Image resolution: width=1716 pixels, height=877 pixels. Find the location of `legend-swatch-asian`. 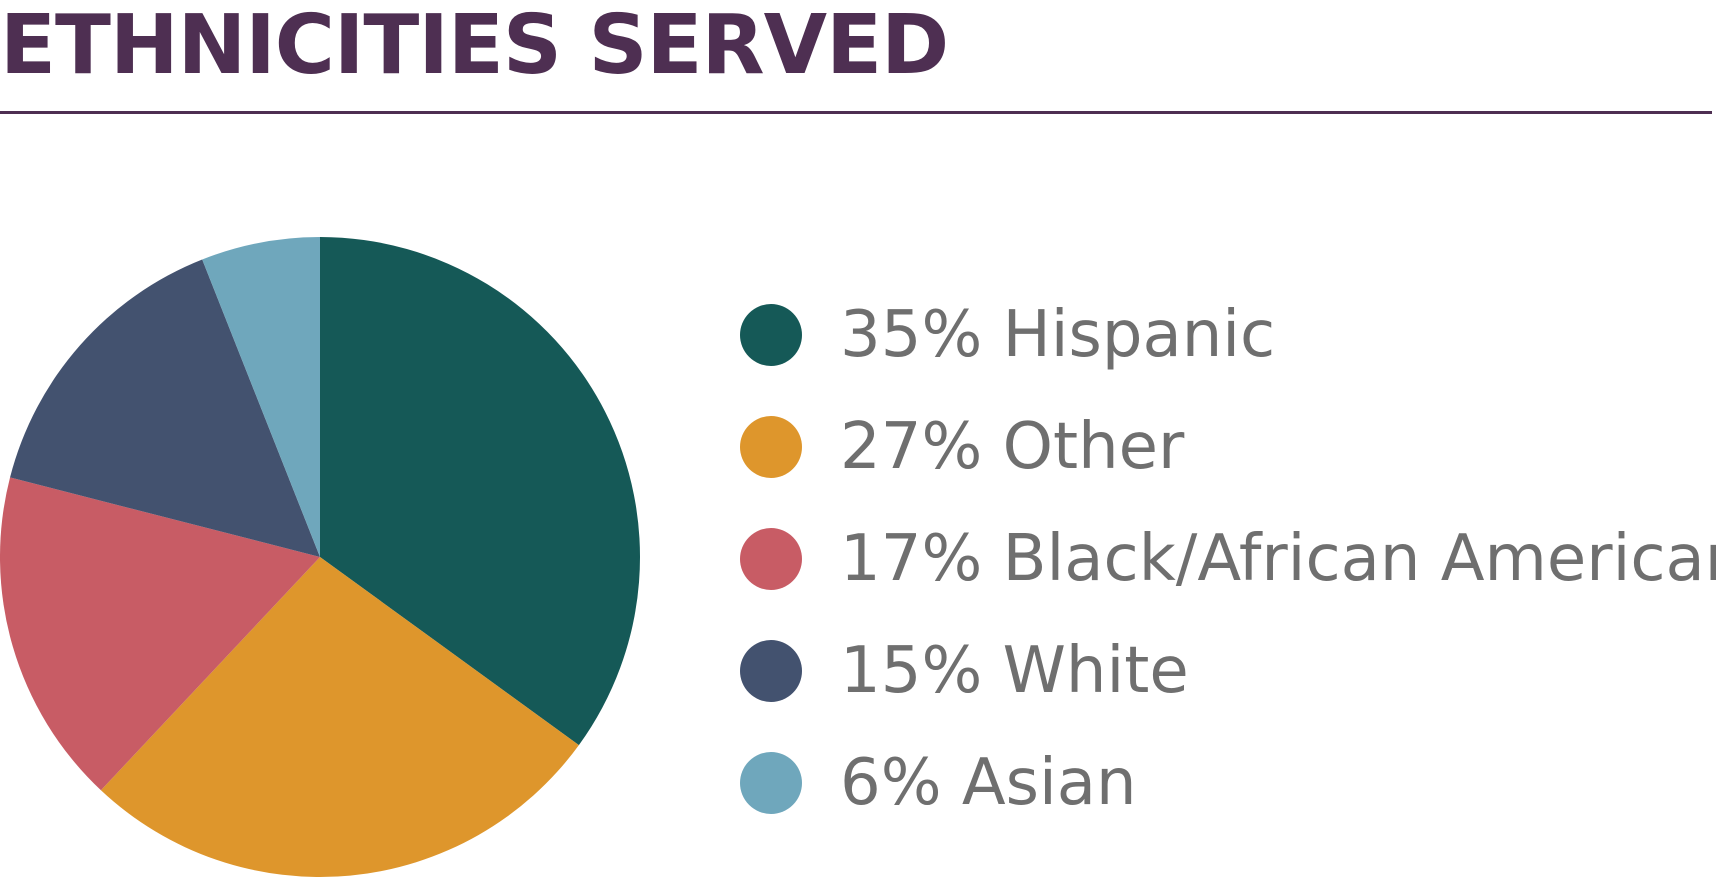

legend-swatch-asian is located at coordinates (771, 783).